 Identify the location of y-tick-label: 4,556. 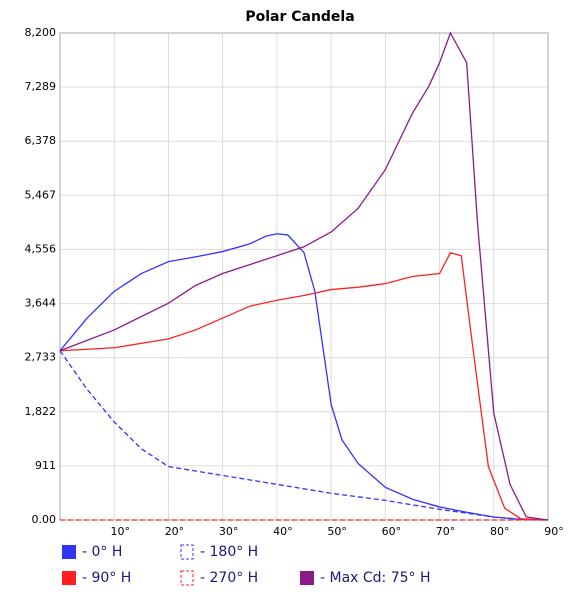
(41, 248).